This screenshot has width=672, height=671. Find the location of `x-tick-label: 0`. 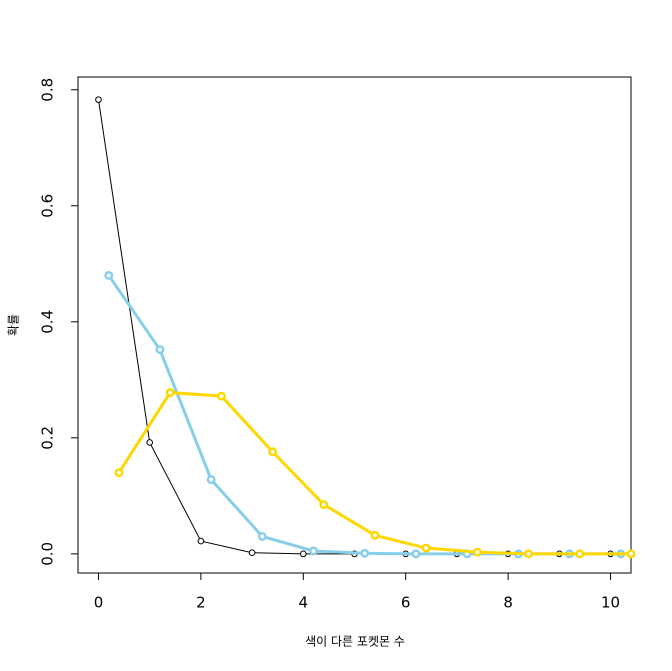

x-tick-label: 0 is located at coordinates (99, 603).